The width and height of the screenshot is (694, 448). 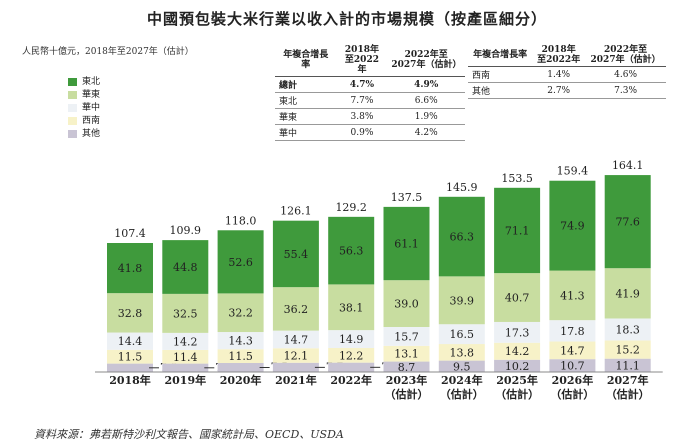 I want to click on segment-label: 10.2, so click(x=517, y=366).